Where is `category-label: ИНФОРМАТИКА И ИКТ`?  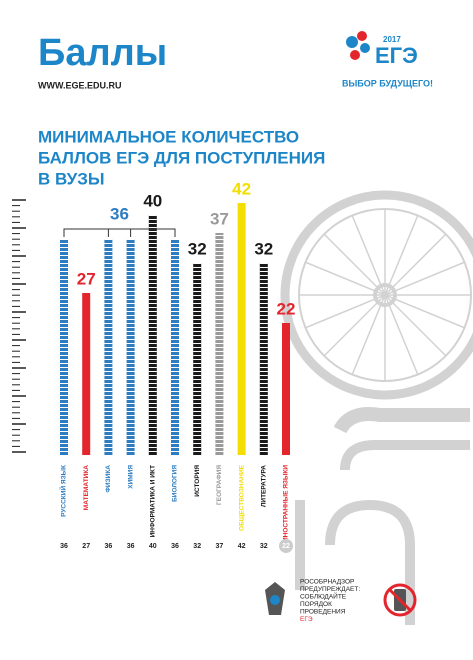 category-label: ИНФОРМАТИКА И ИКТ is located at coordinates (153, 501).